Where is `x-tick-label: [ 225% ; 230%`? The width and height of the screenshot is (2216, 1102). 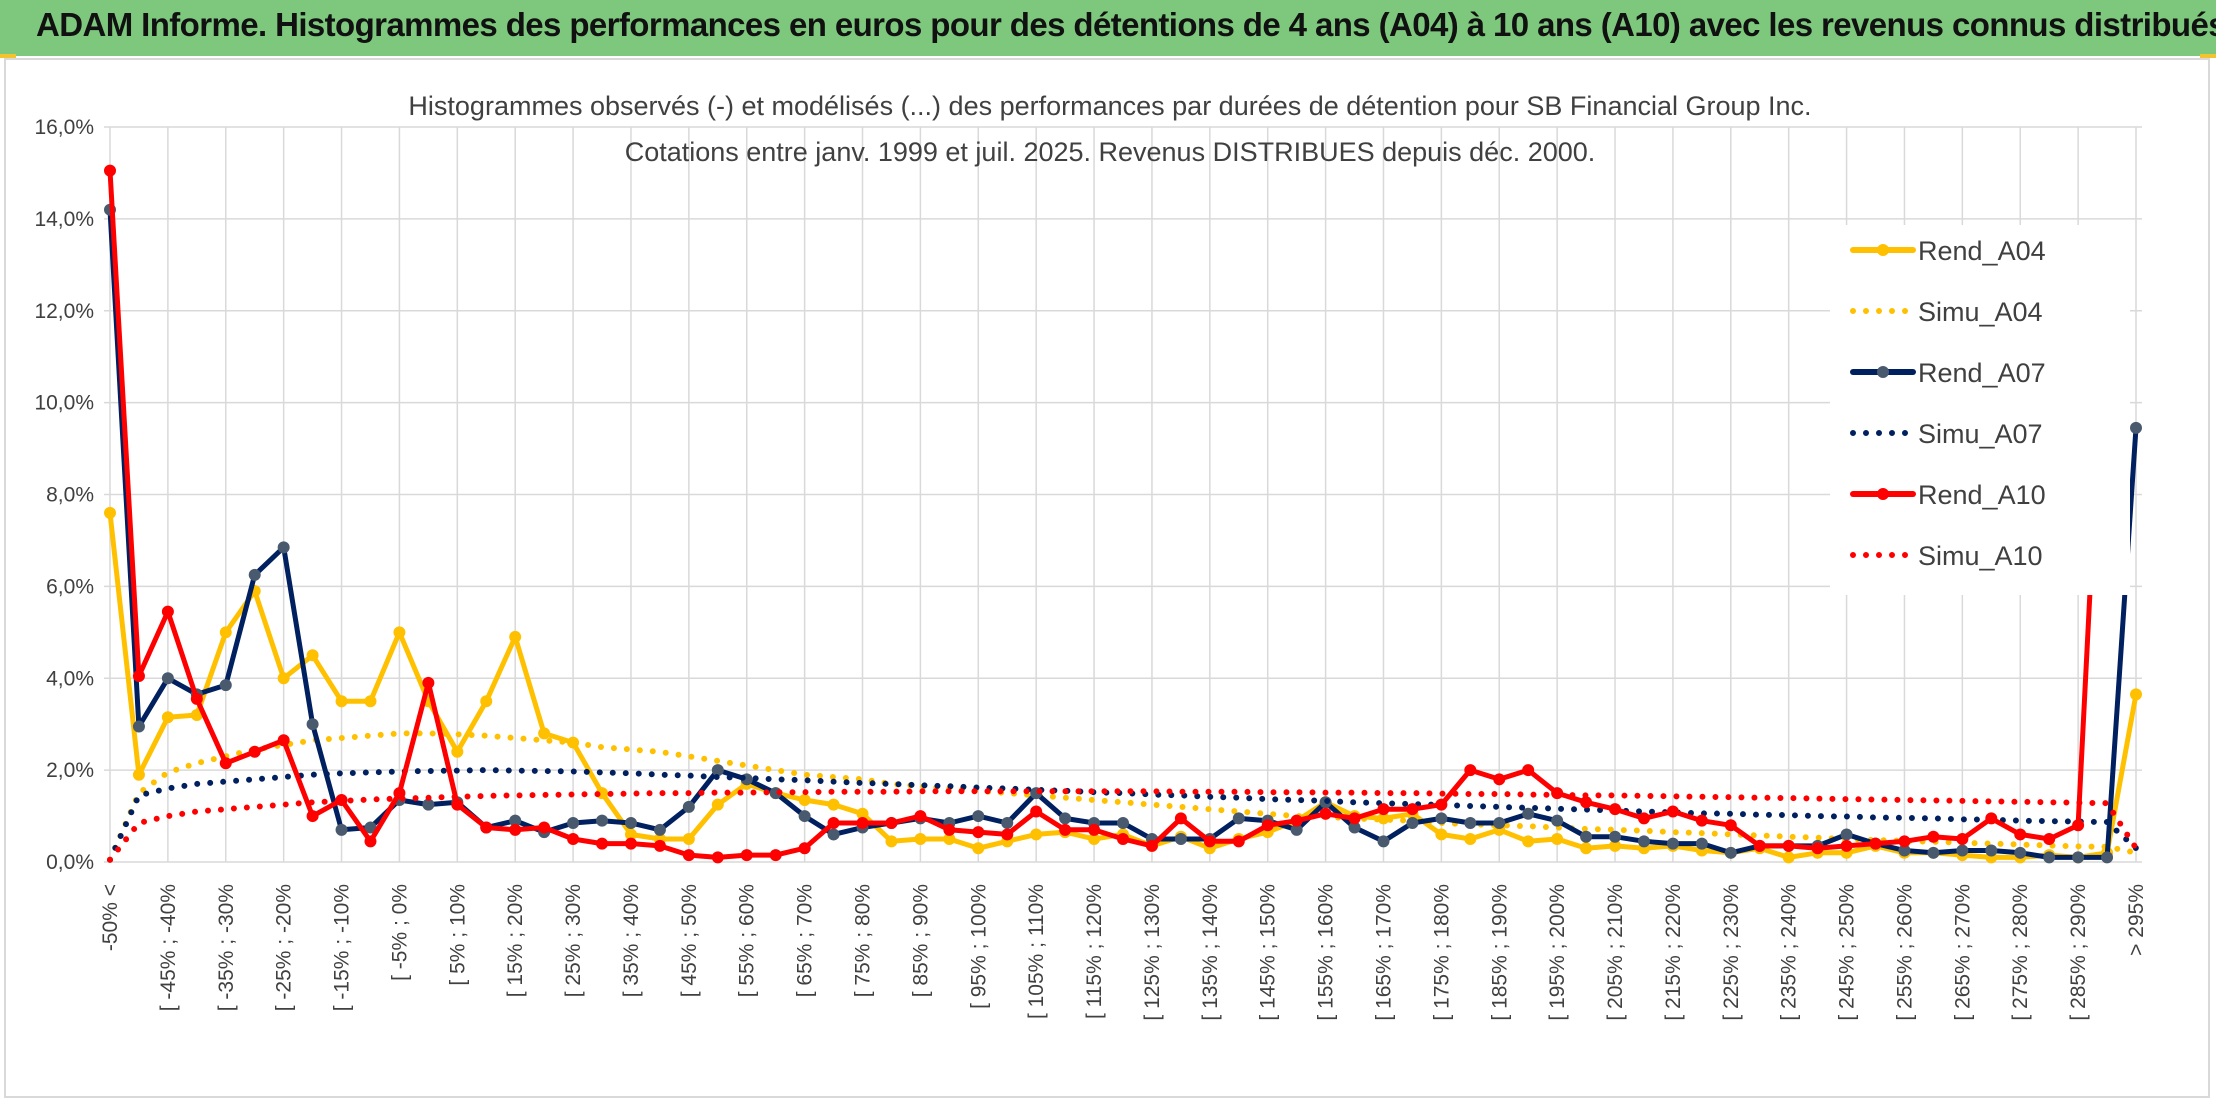 x-tick-label: [ 225% ; 230% is located at coordinates (1731, 952).